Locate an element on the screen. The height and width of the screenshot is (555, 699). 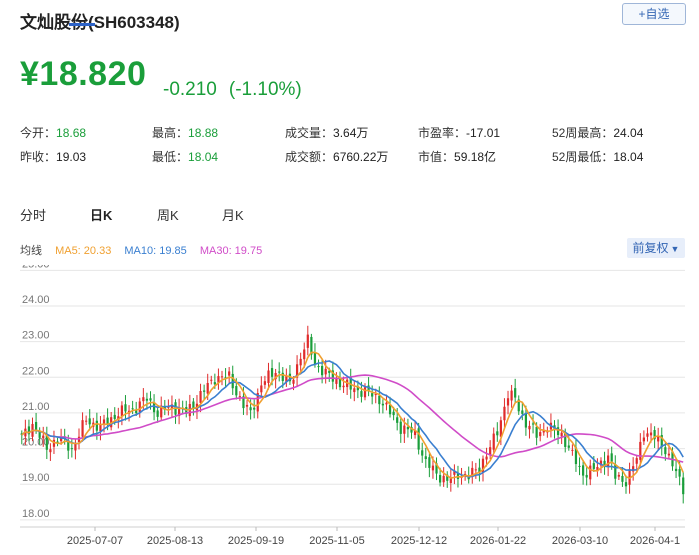
y-tick-label: 22.00 is located at coordinates (36, 371).